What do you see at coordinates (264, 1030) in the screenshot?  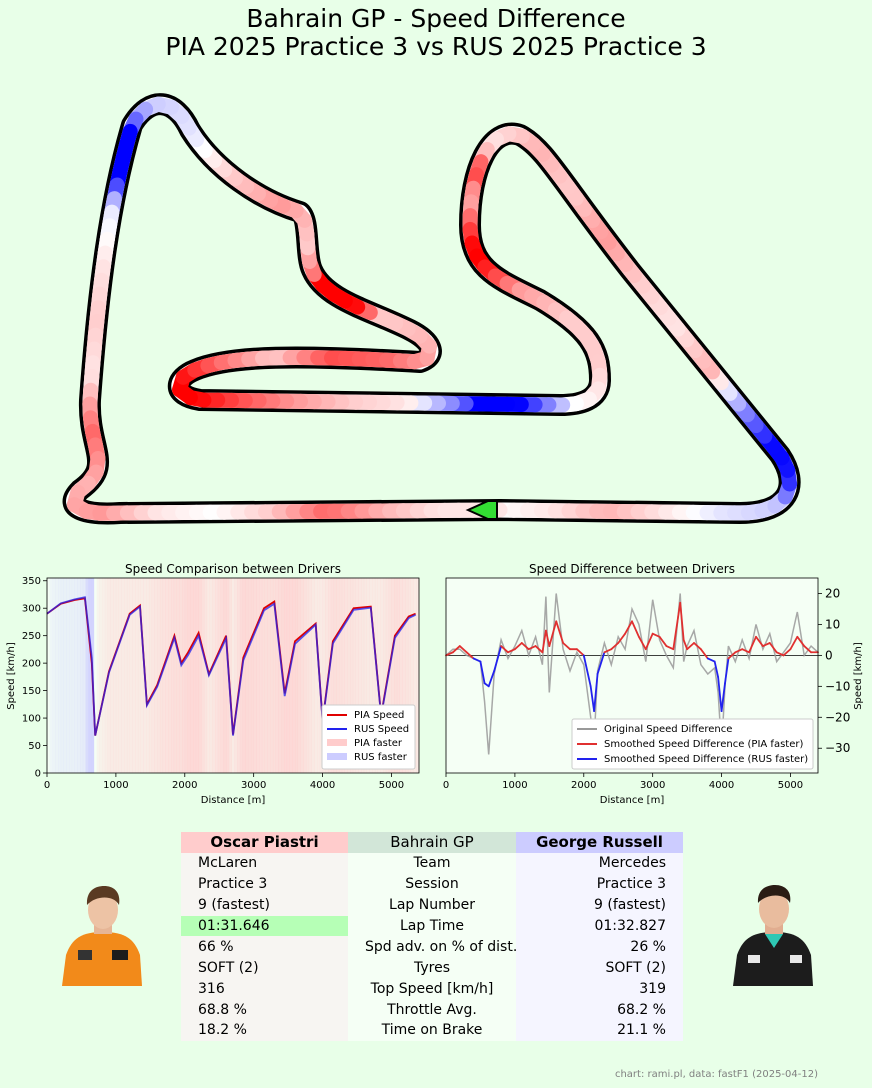 I see `left-value: 18.2 %` at bounding box center [264, 1030].